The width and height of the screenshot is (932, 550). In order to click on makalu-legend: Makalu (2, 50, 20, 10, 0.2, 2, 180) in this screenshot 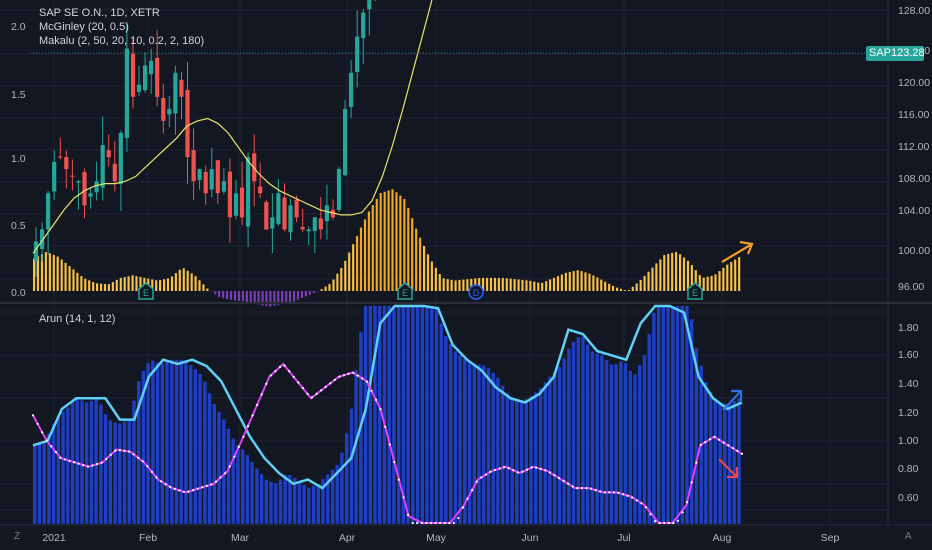, I will do `click(122, 41)`.